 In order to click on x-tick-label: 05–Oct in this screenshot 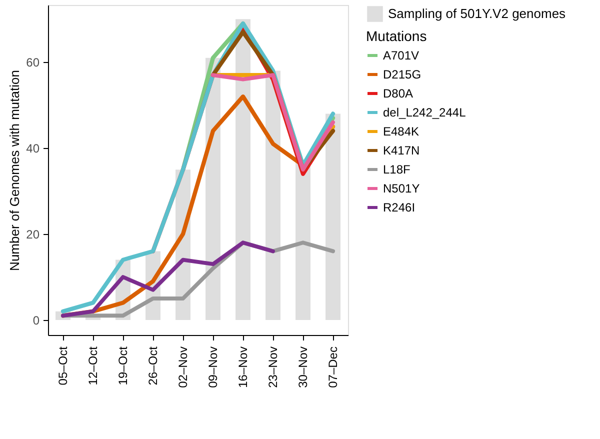, I will do `click(63, 366)`.